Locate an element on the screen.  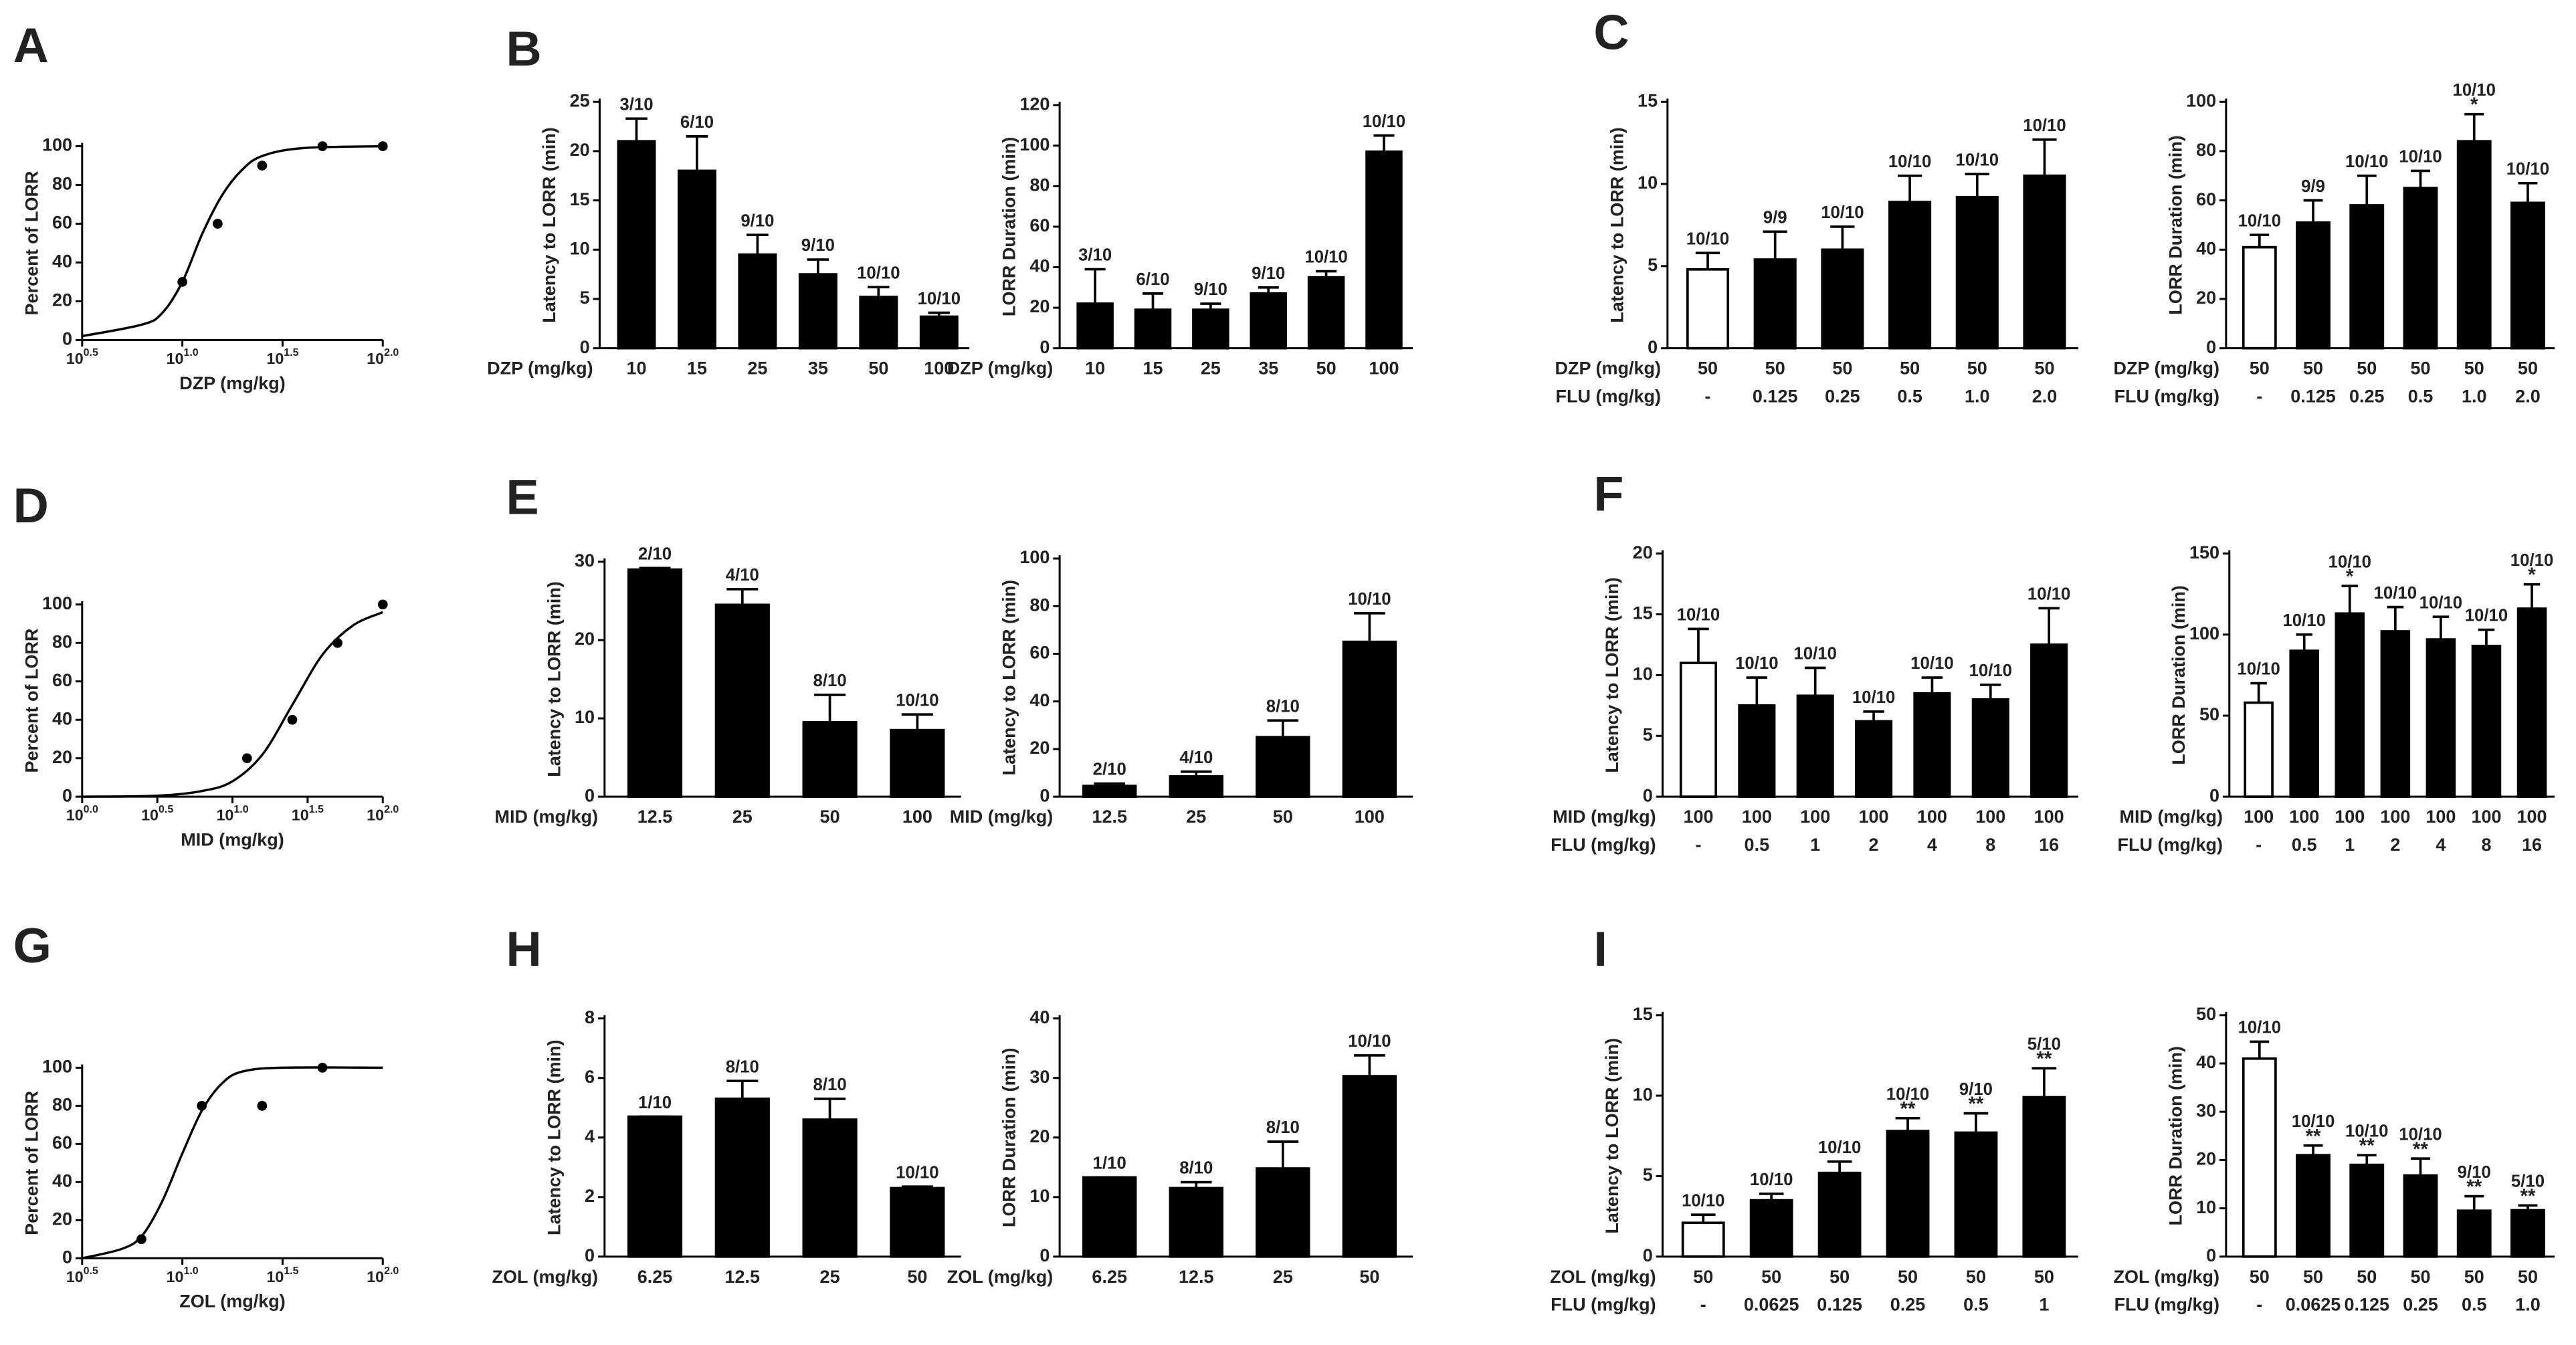
y-tick-label: 100 is located at coordinates (2201, 100).